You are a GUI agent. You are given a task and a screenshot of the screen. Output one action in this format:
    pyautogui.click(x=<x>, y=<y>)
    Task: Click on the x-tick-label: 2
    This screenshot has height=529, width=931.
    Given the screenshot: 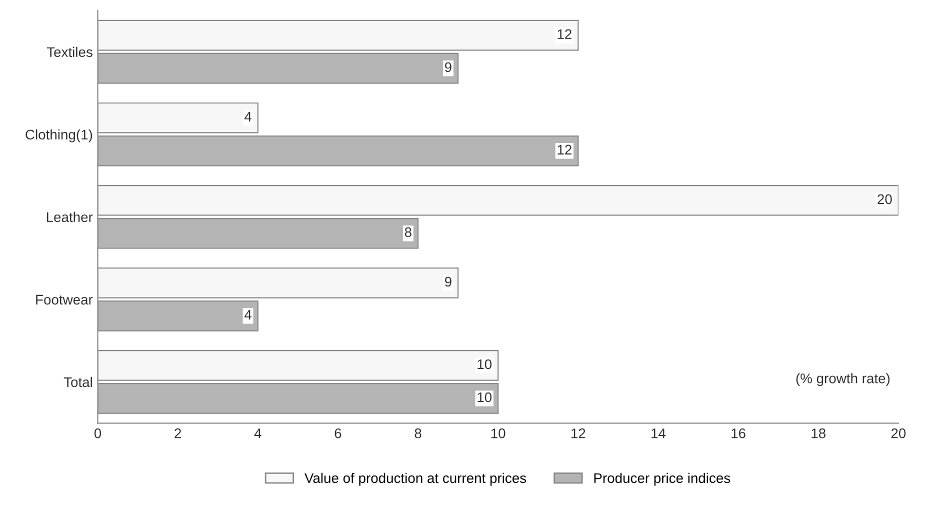 What is the action you would take?
    pyautogui.click(x=177, y=433)
    